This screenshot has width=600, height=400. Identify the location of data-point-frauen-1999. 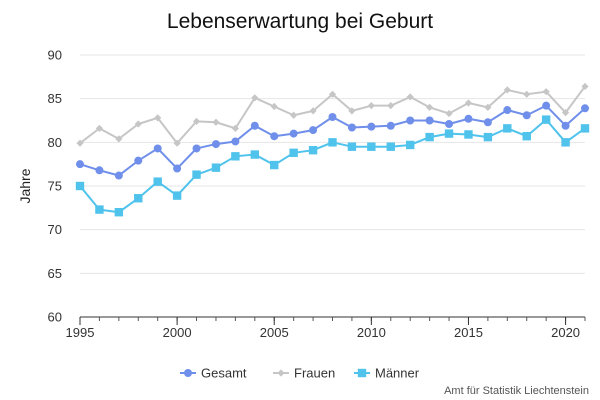
(158, 118).